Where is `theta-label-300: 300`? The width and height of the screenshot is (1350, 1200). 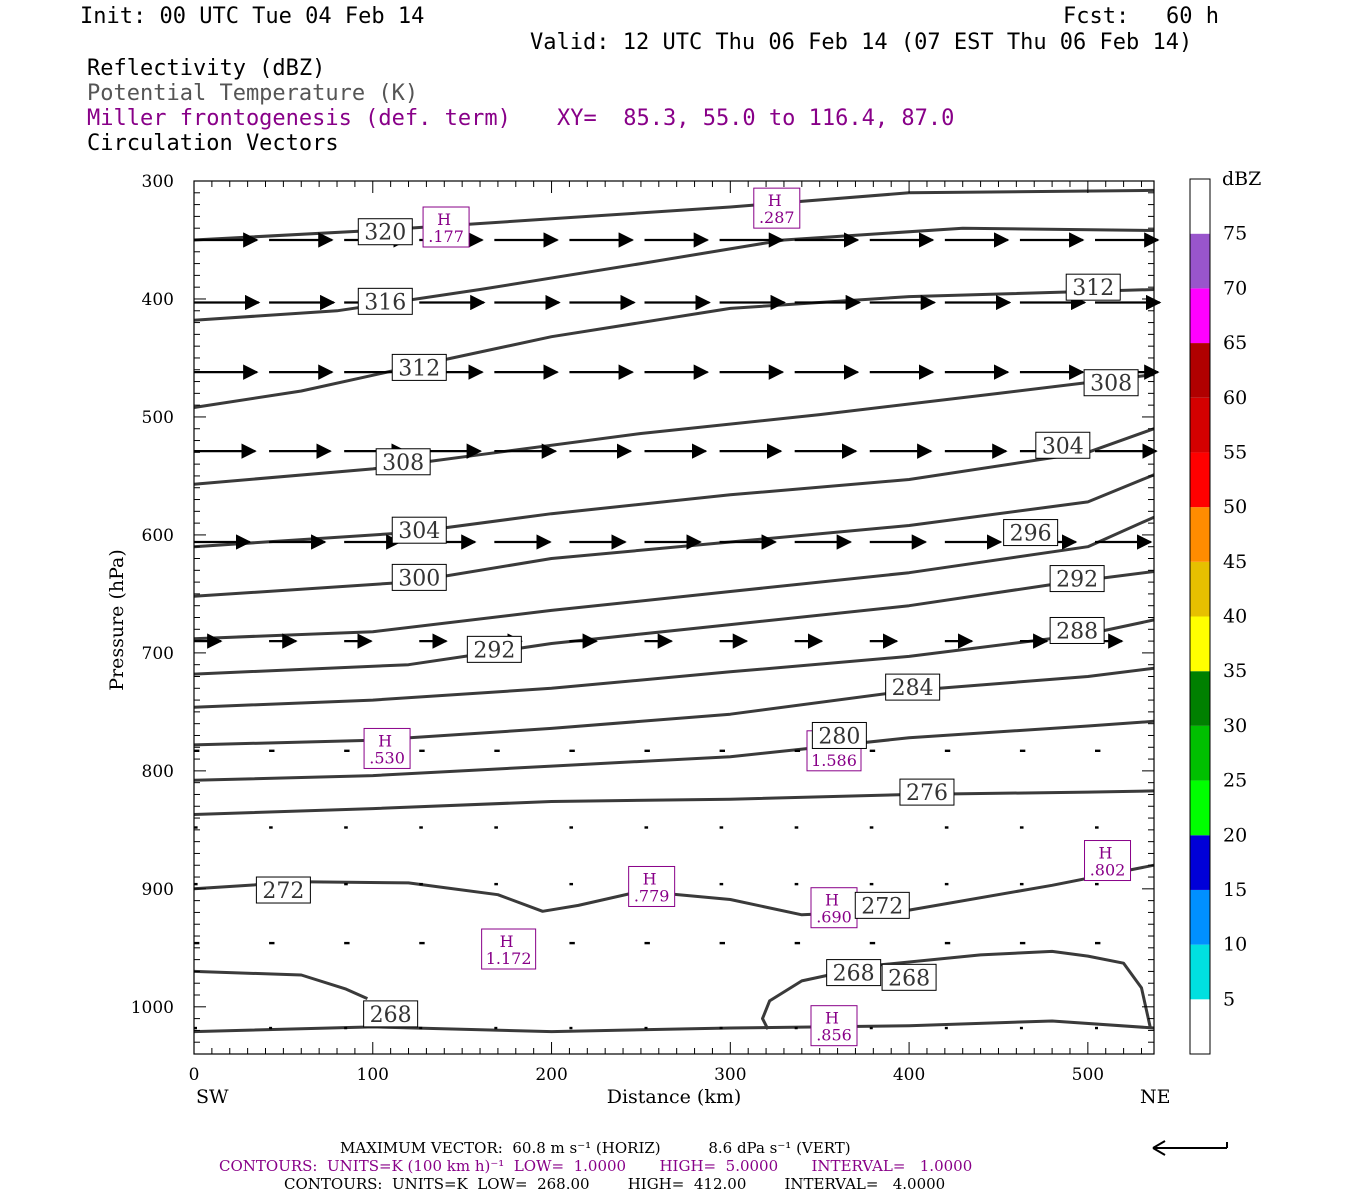
theta-label-300: 300 is located at coordinates (419, 578).